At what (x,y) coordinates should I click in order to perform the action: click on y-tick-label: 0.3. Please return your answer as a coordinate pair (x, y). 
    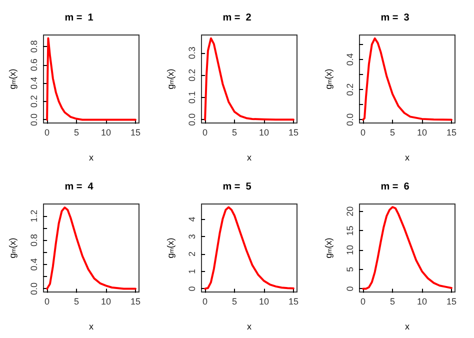
    Looking at the image, I should click on (192, 53).